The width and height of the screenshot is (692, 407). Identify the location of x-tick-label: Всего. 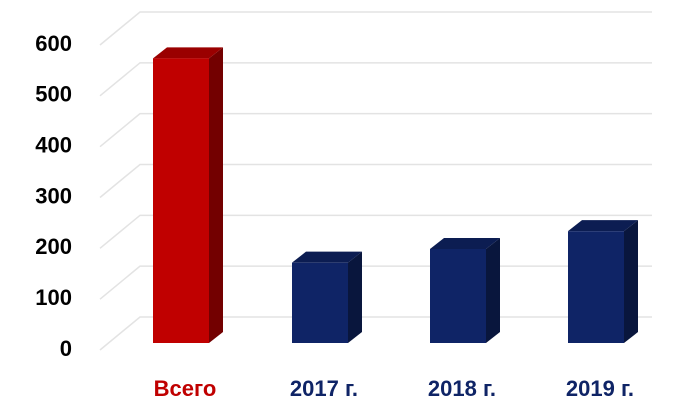
(185, 388).